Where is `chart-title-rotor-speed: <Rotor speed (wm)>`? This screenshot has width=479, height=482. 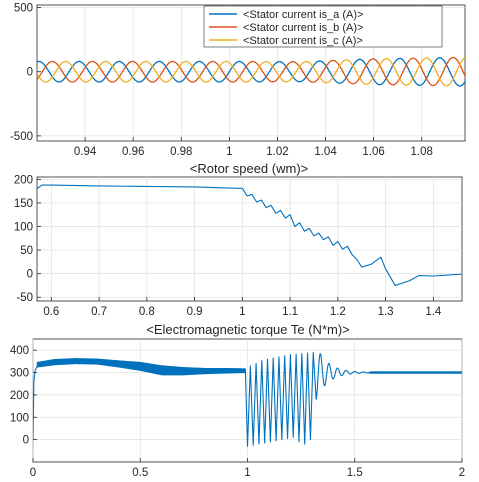 chart-title-rotor-speed: <Rotor speed (wm)> is located at coordinates (249, 168).